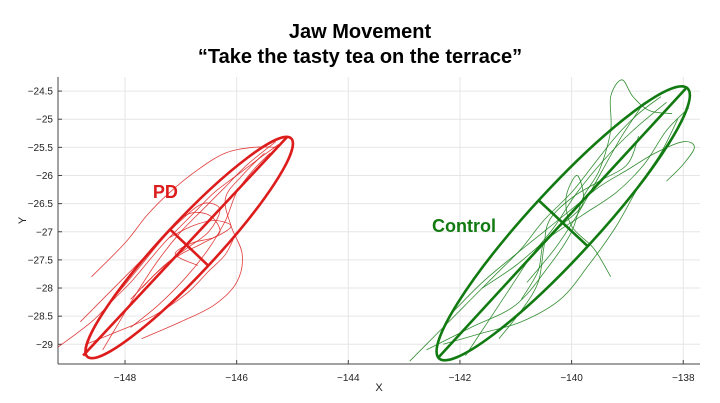 The image size is (720, 403). I want to click on x-tick-label: −148, so click(125, 378).